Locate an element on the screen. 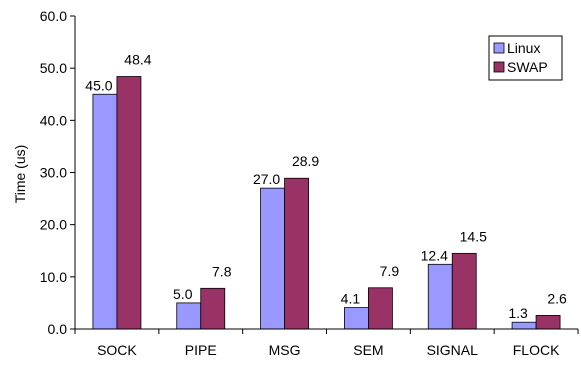 Image resolution: width=581 pixels, height=365 pixels. legend: Linux SWAP is located at coordinates (525, 58).